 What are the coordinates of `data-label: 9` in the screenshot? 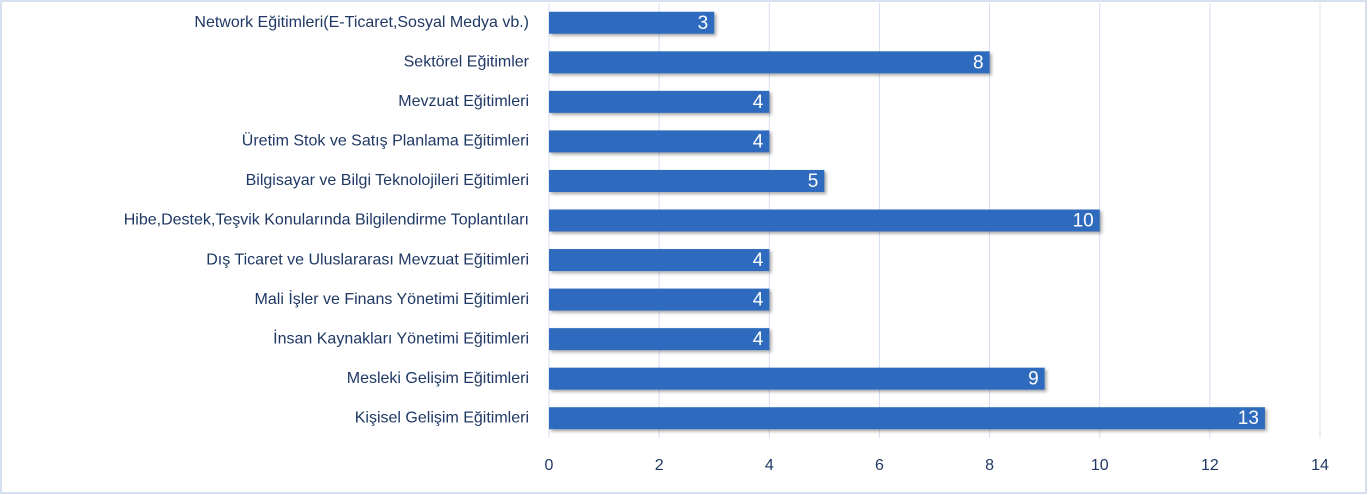 It's located at (1033, 379).